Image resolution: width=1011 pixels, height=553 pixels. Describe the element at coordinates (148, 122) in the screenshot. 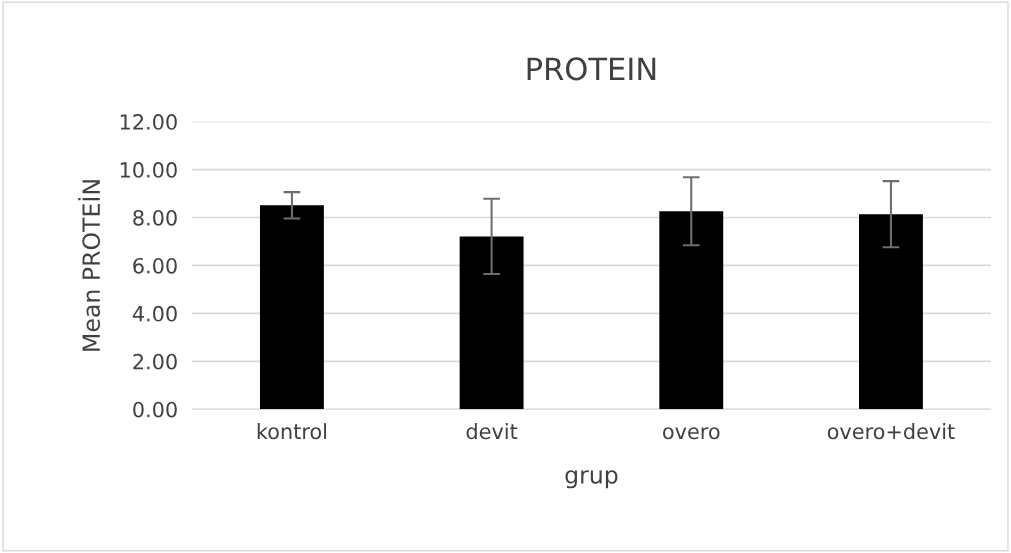

I see `y-tick-label: 12.00` at that location.